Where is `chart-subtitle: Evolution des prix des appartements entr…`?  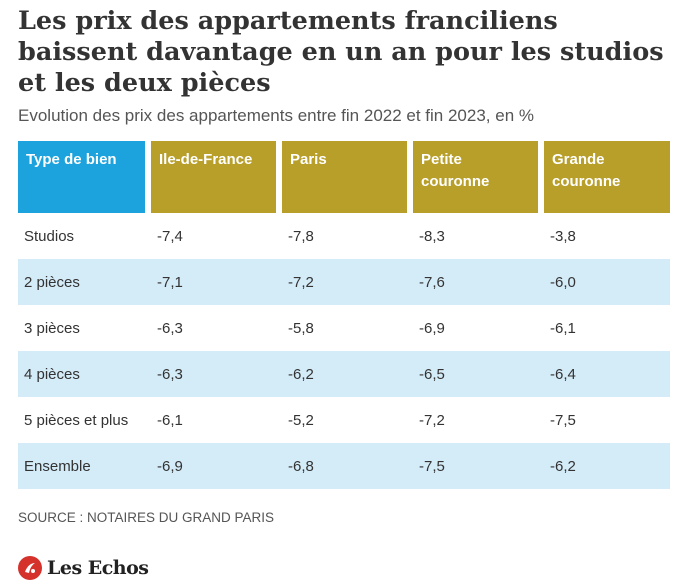 chart-subtitle: Evolution des prix des appartements entr… is located at coordinates (276, 115).